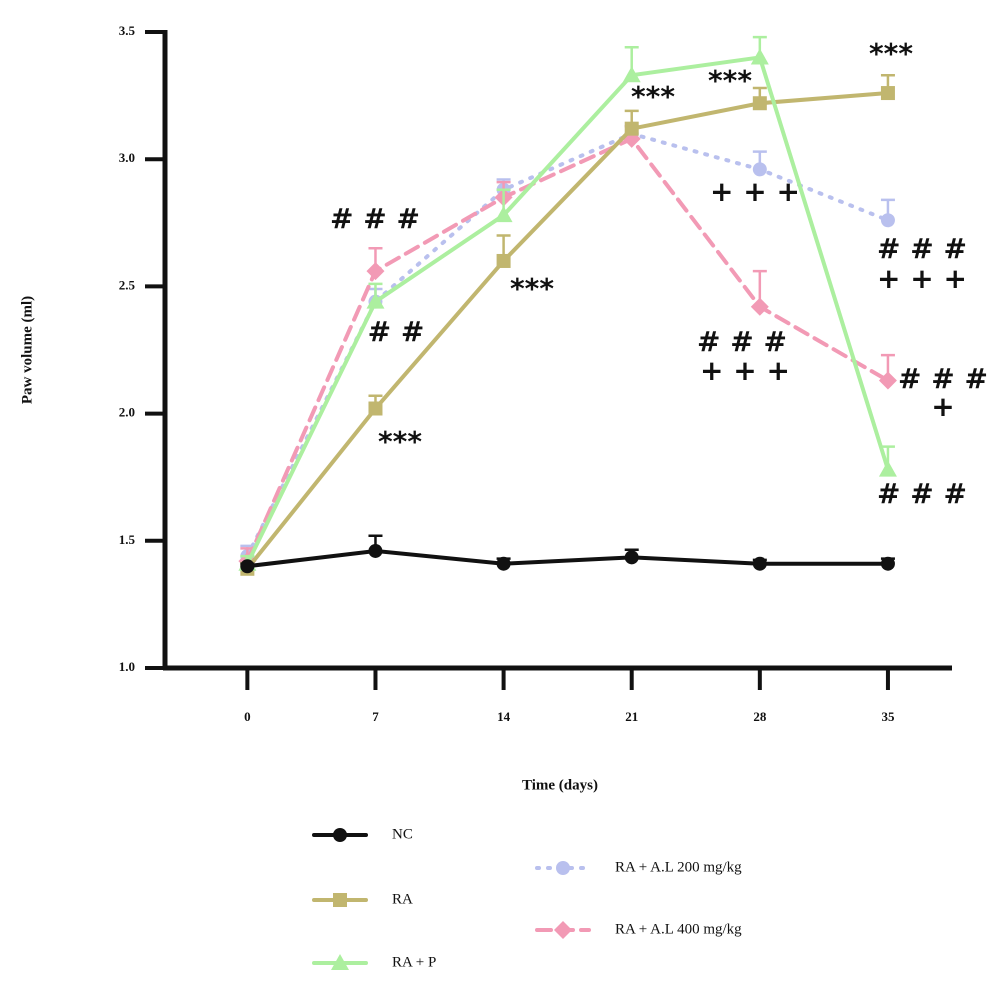 The image size is (1000, 993). What do you see at coordinates (127, 157) in the screenshot?
I see `y-tick-label: 3.0` at bounding box center [127, 157].